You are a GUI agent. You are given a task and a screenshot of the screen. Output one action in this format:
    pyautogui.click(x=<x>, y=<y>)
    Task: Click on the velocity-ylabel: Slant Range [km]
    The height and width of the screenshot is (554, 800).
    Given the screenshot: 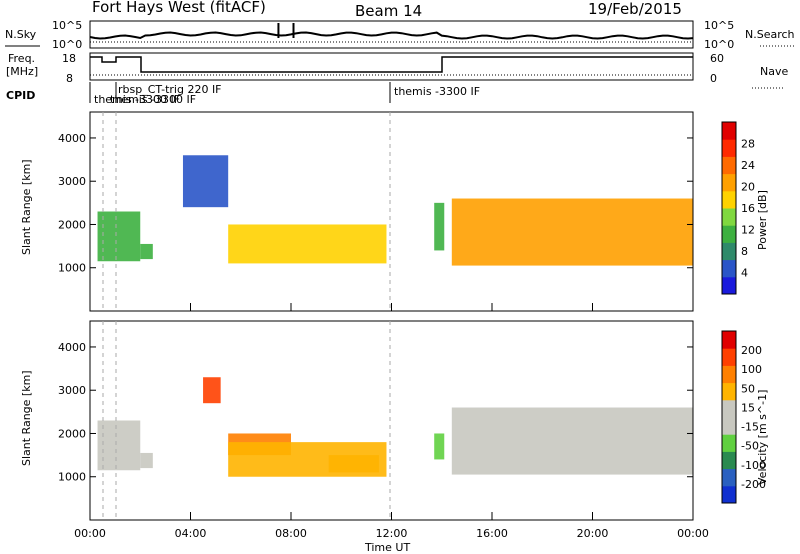 What is the action you would take?
    pyautogui.click(x=26, y=418)
    